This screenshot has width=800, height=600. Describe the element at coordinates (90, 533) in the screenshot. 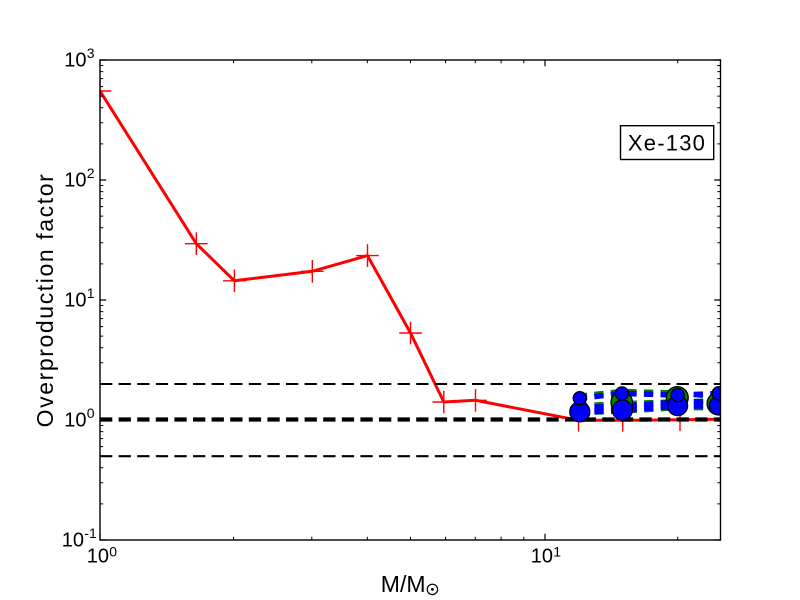

I see `svg-text: -1` at that location.